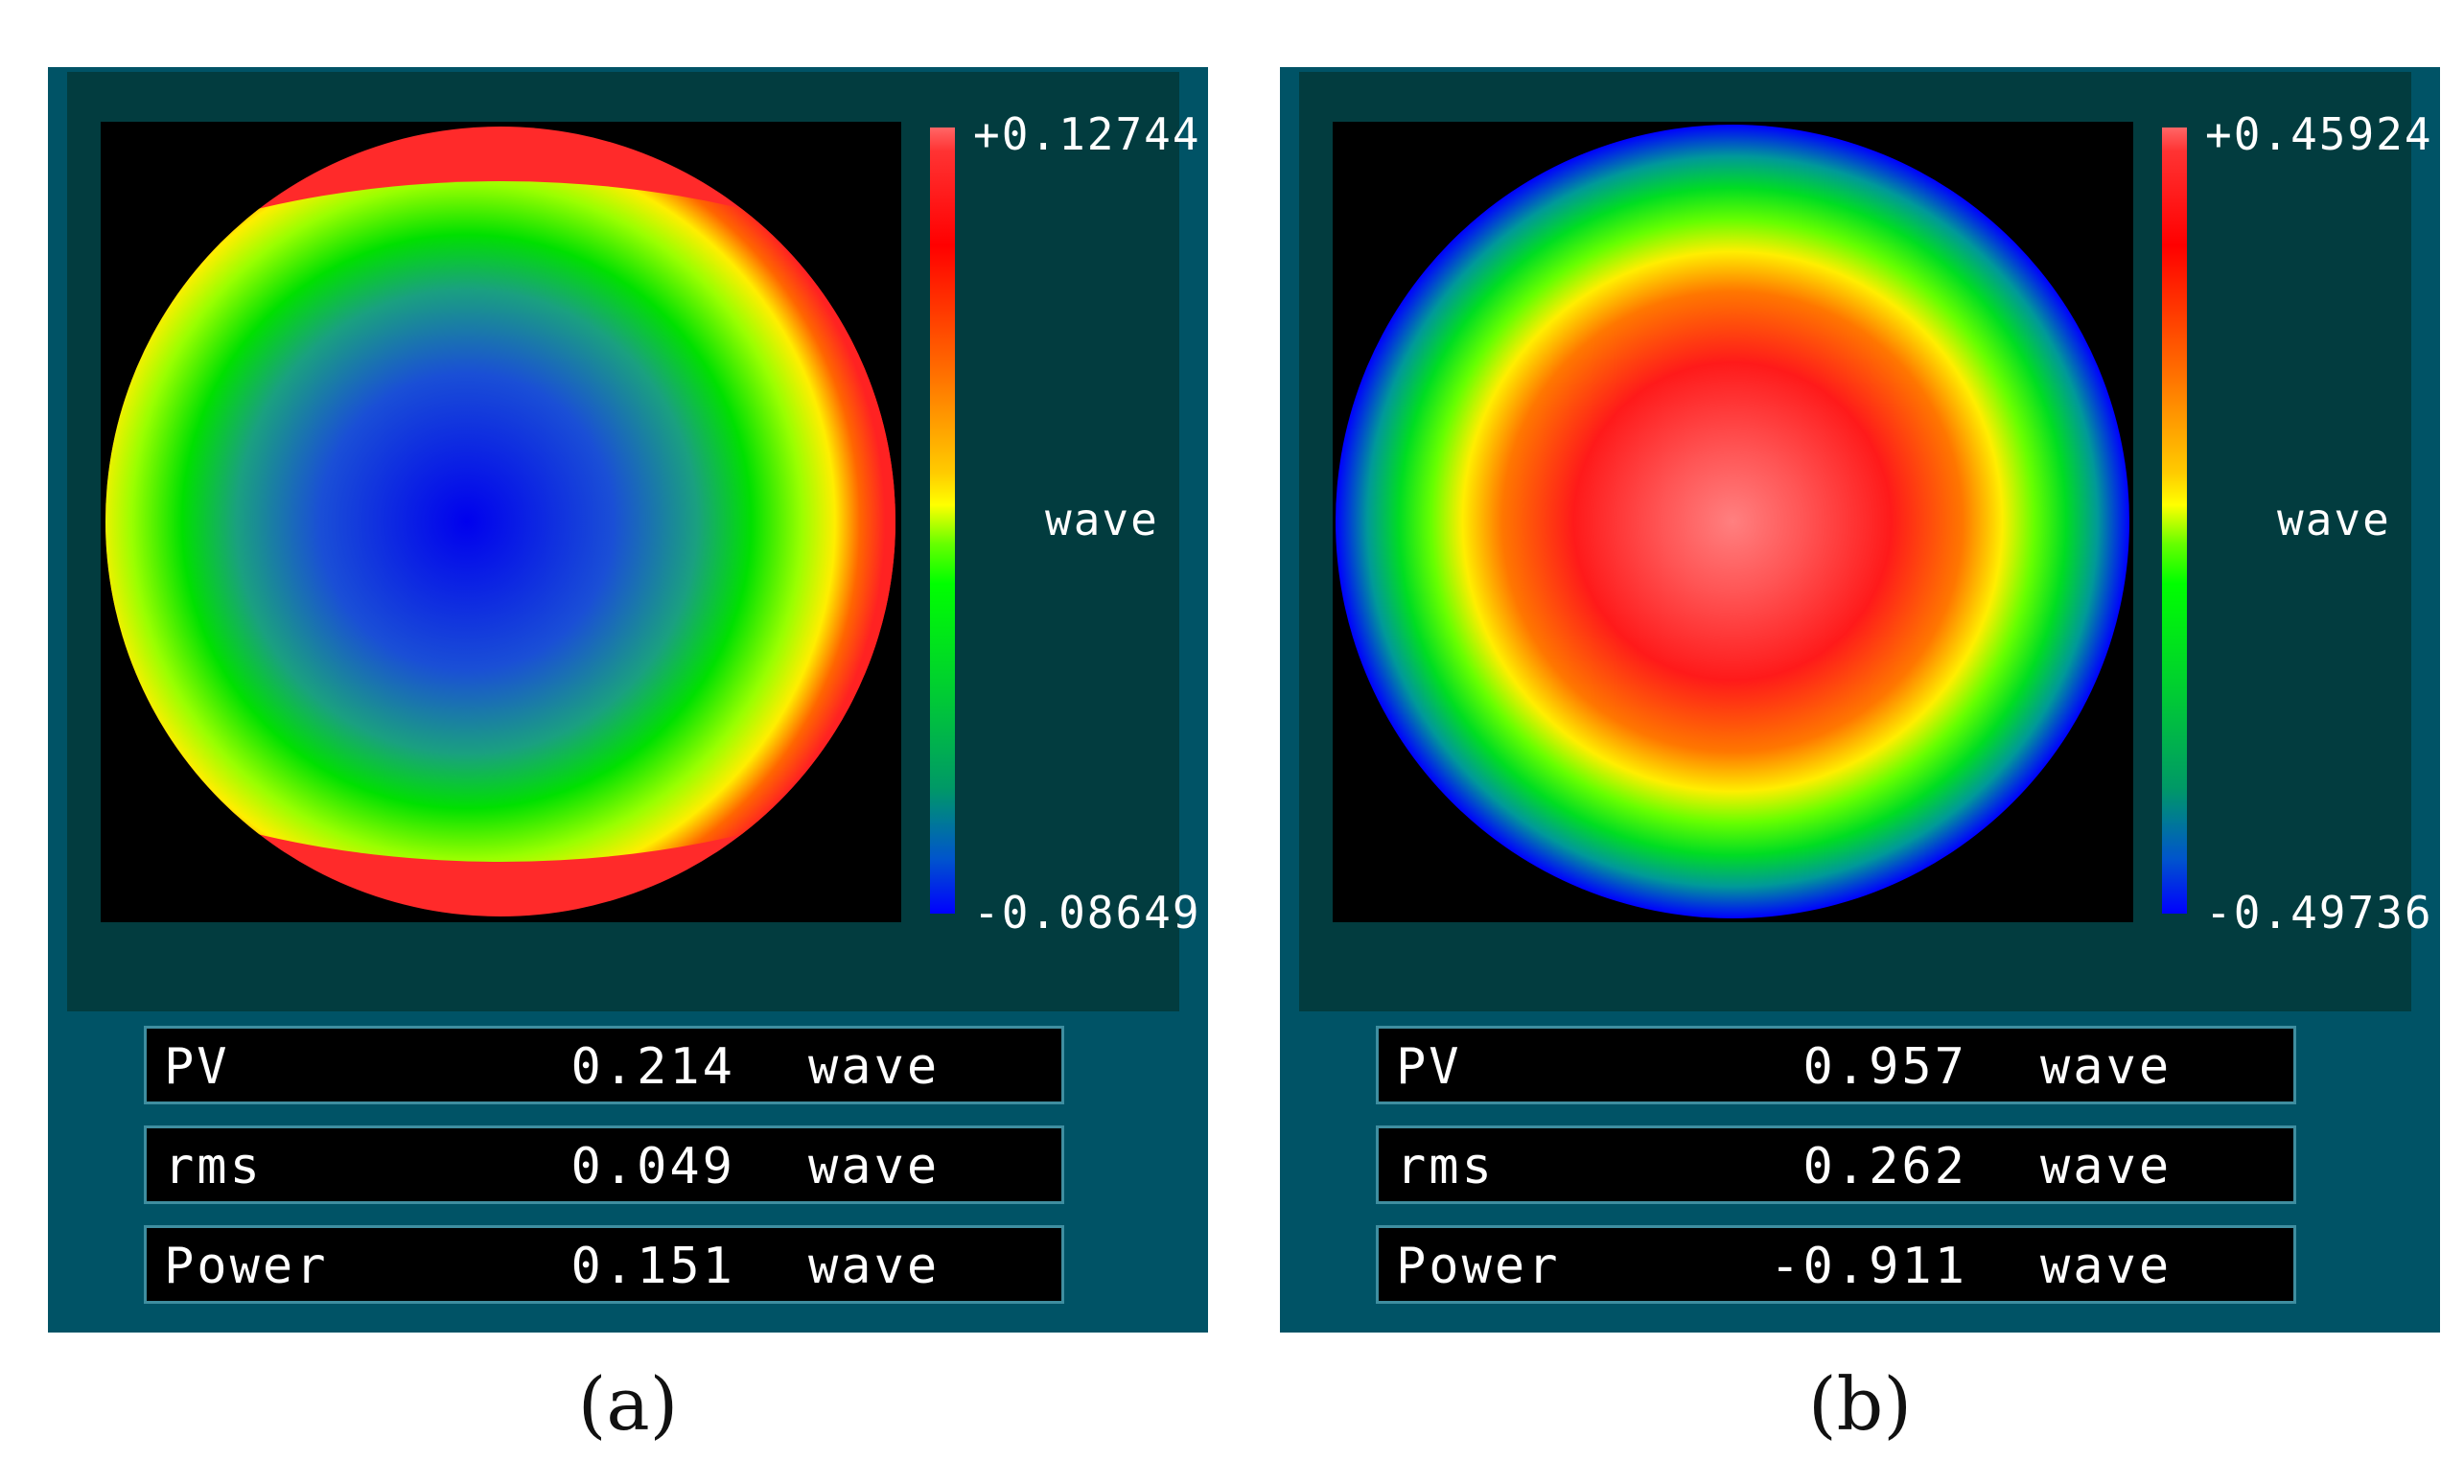 This screenshot has width=2464, height=1484. Describe the element at coordinates (652, 1266) in the screenshot. I see `stat-value: 0.151` at that location.